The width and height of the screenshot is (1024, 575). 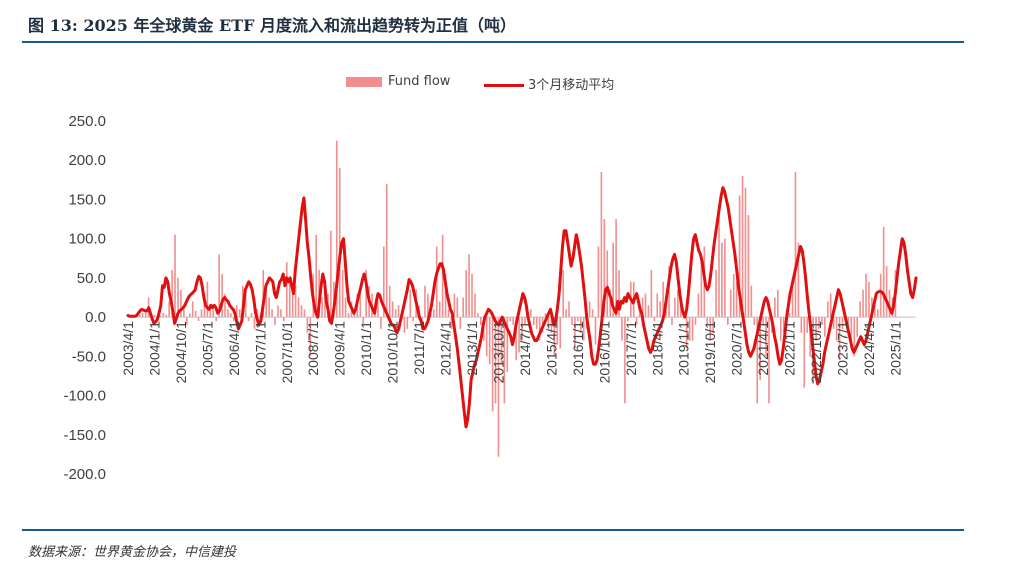 What do you see at coordinates (631, 348) in the screenshot?
I see `x-tick-label: 2017/7/1` at bounding box center [631, 348].